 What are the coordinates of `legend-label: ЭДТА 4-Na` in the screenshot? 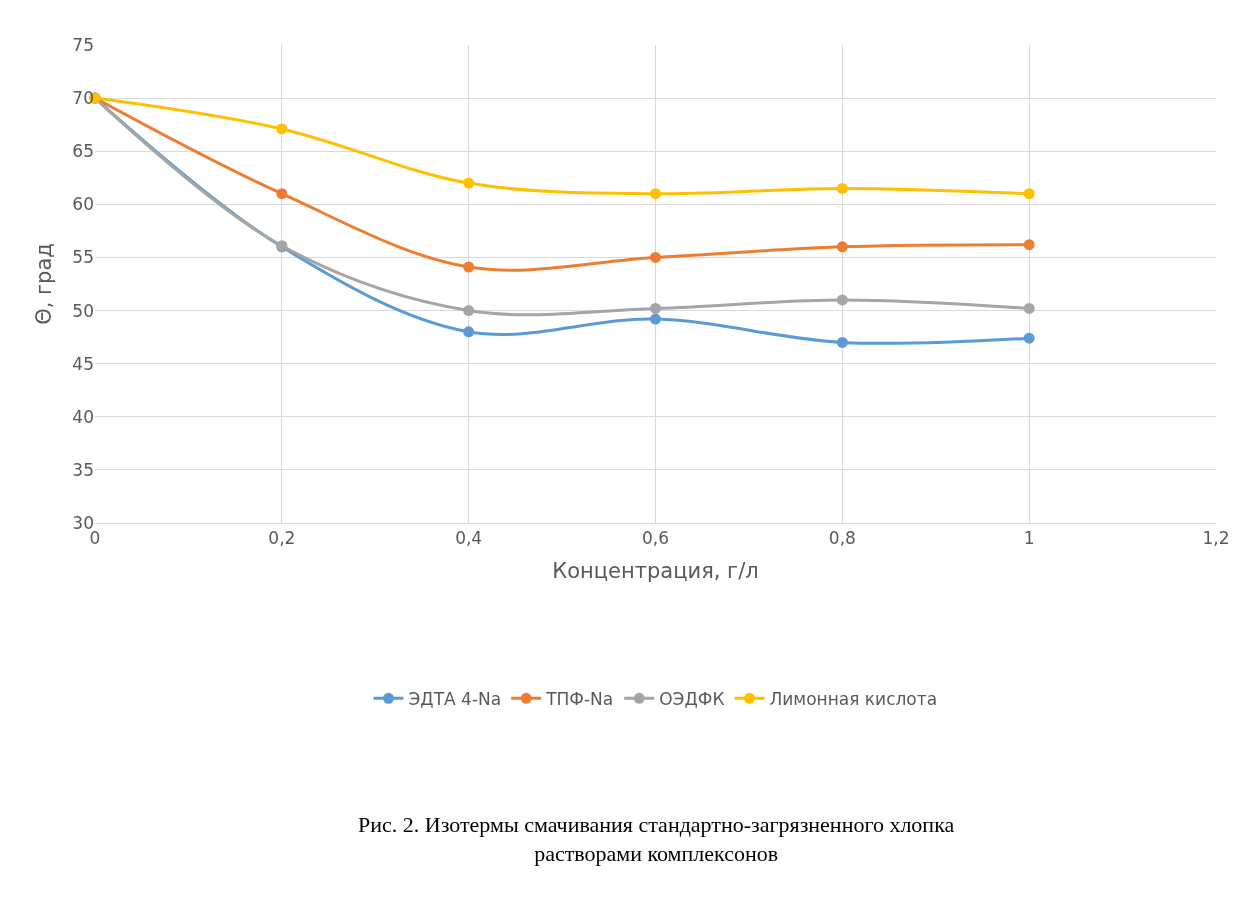 It's located at (455, 698).